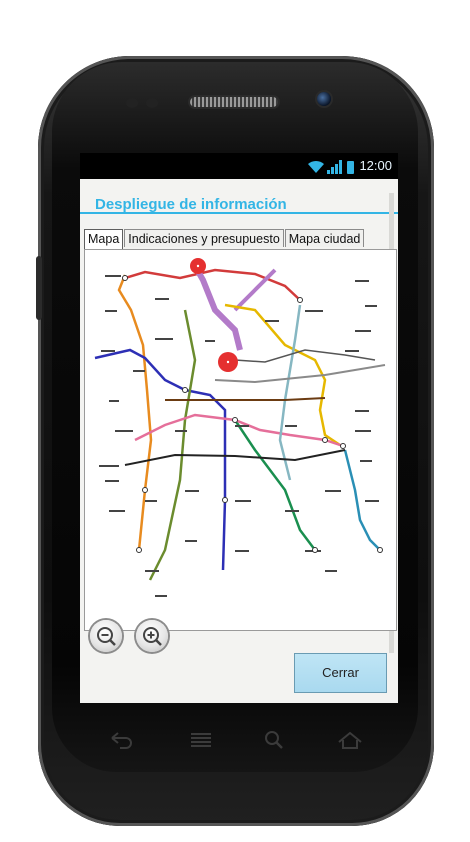 The image size is (470, 842). I want to click on zoom-in-button, so click(152, 636).